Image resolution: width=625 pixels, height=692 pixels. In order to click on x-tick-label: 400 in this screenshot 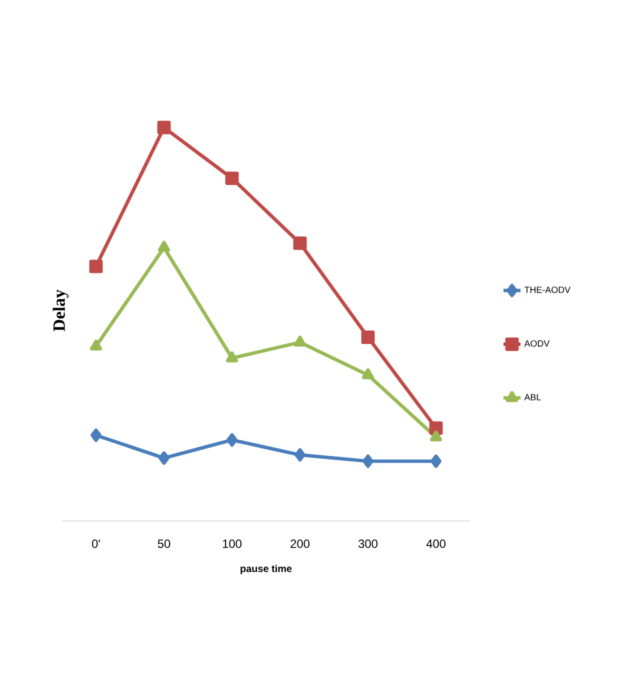, I will do `click(436, 544)`.